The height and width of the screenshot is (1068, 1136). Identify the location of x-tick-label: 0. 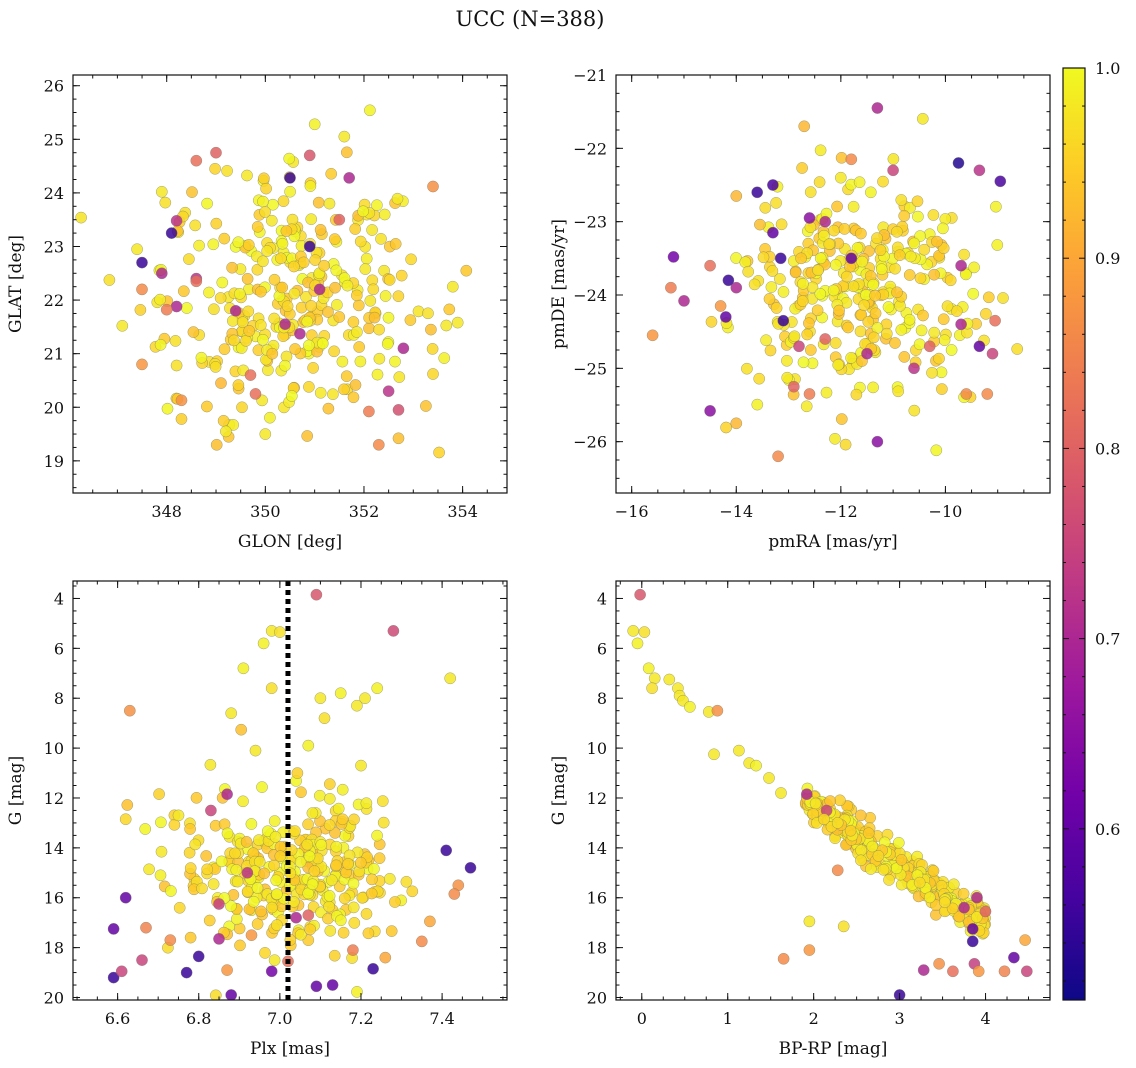
(642, 1018).